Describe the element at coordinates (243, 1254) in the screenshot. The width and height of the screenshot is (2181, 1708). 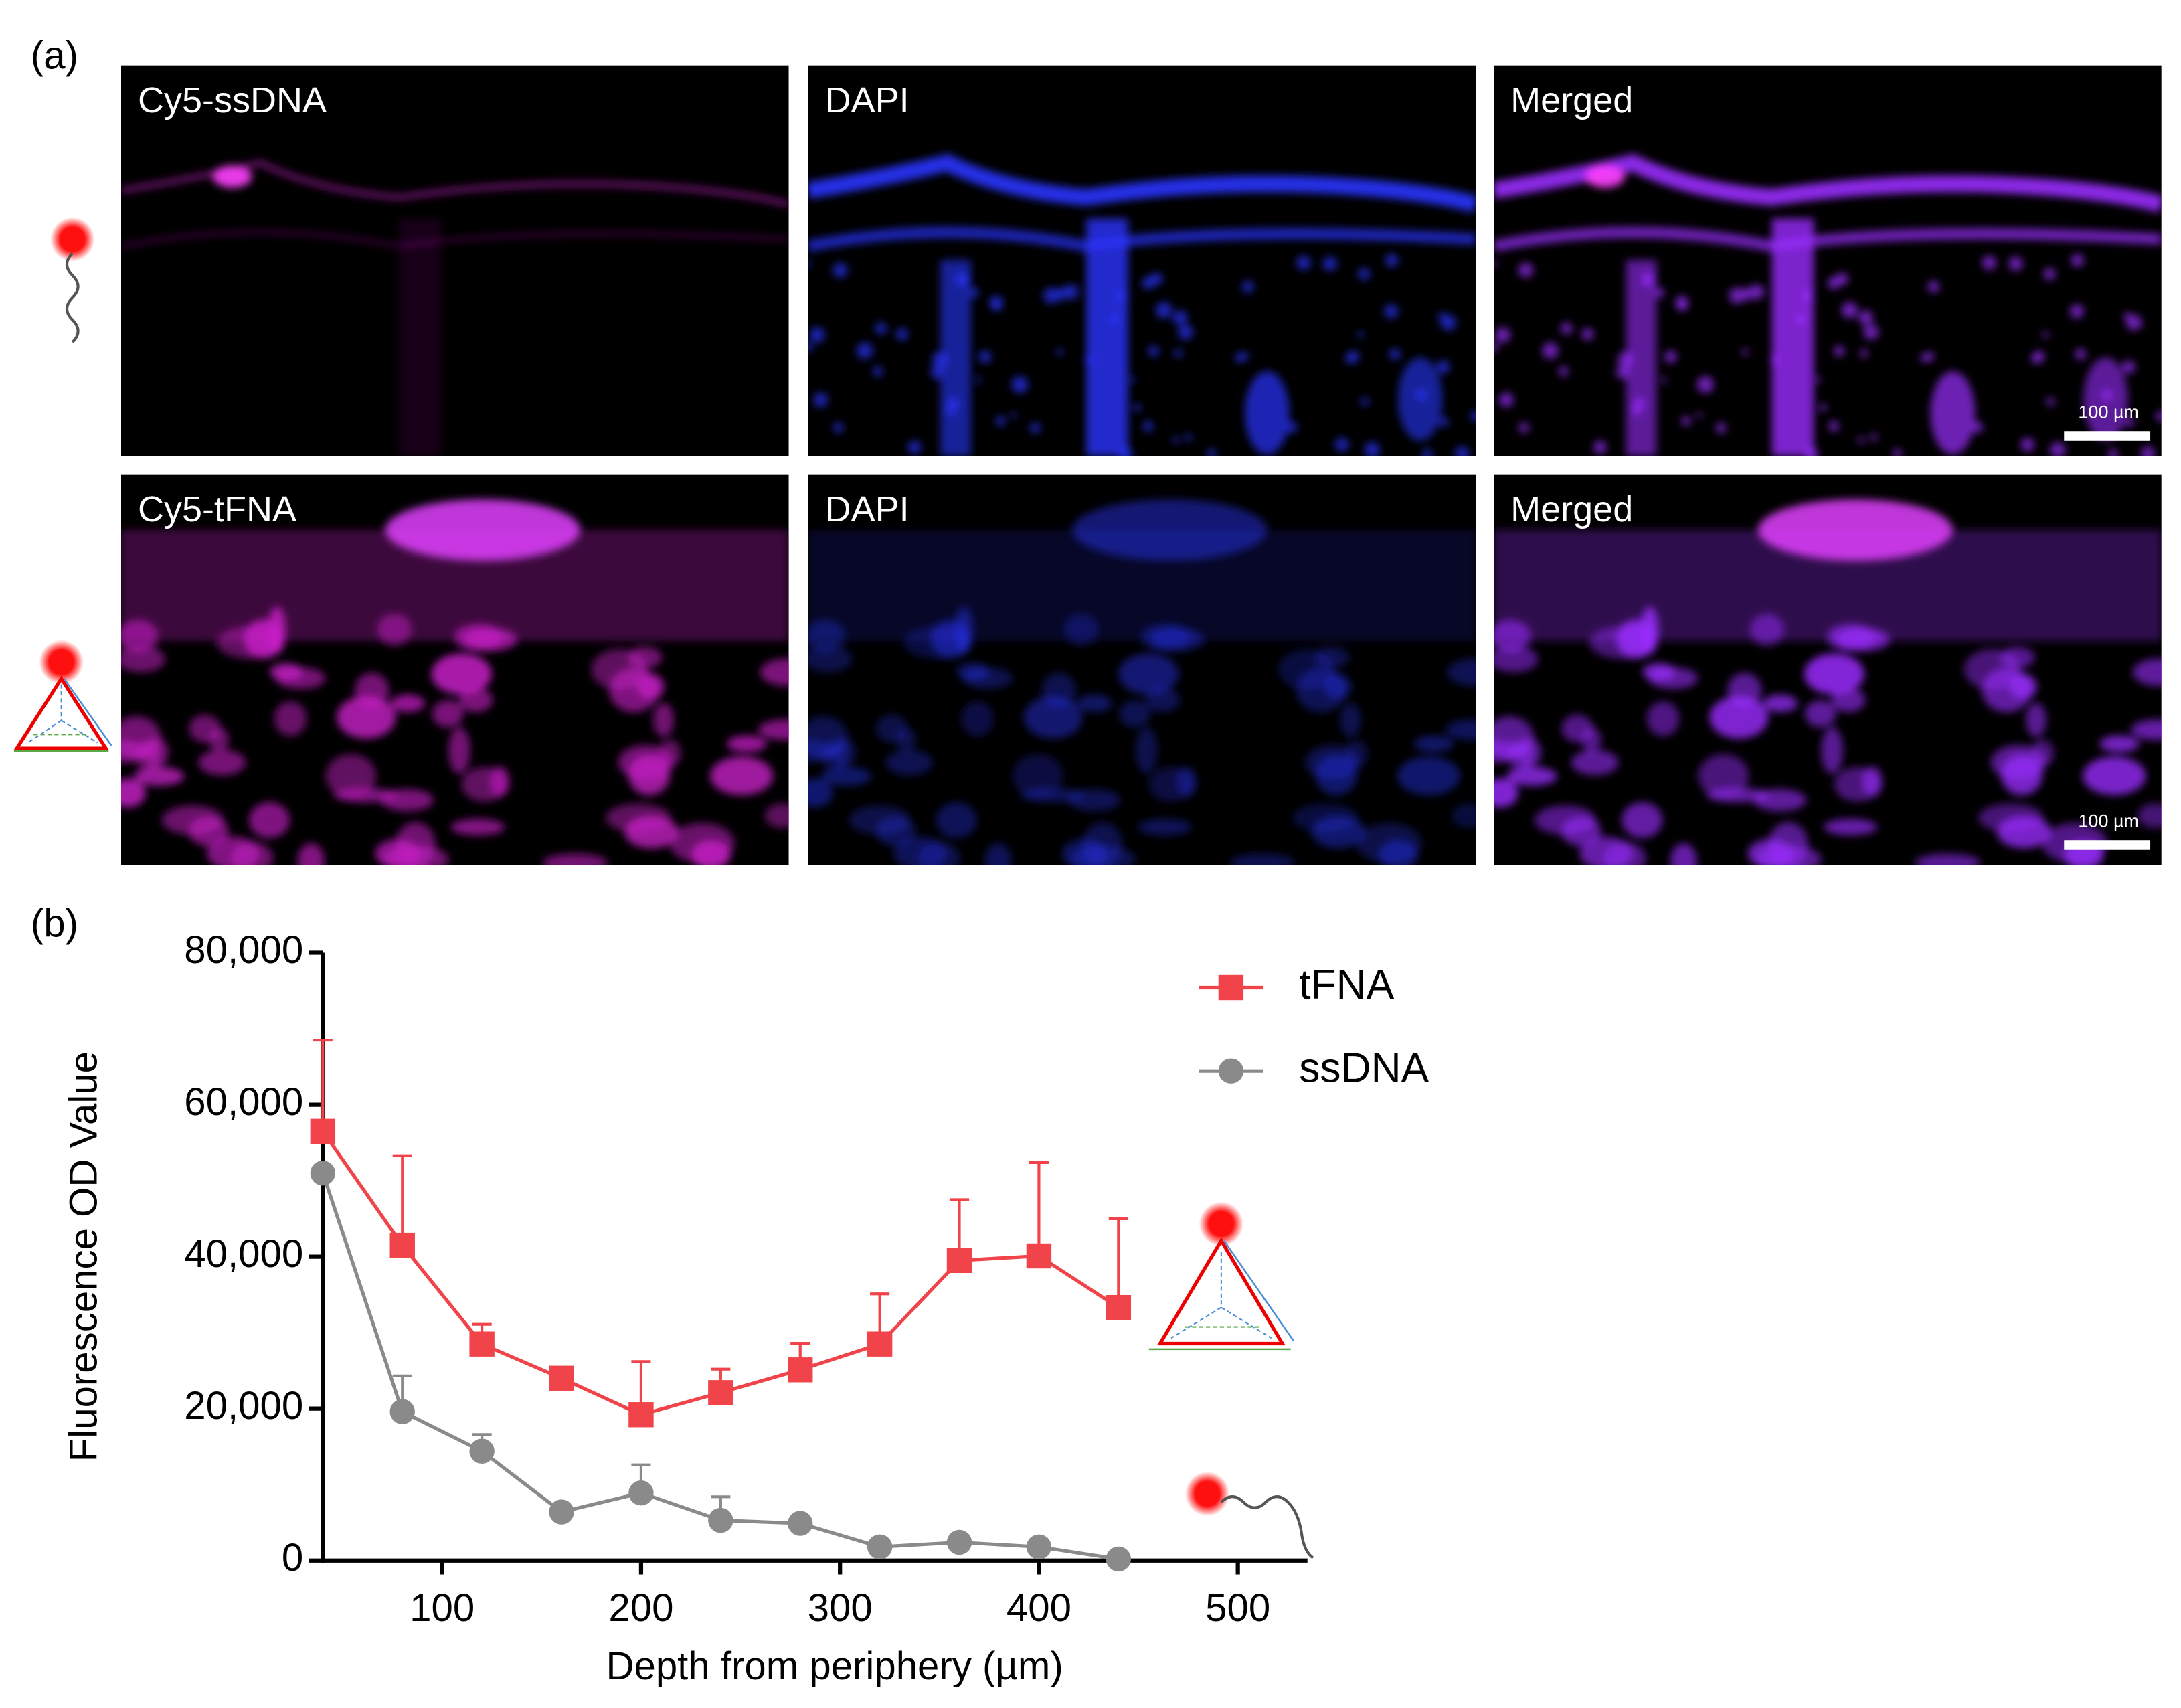
I see `y-tick-label: 40,000` at that location.